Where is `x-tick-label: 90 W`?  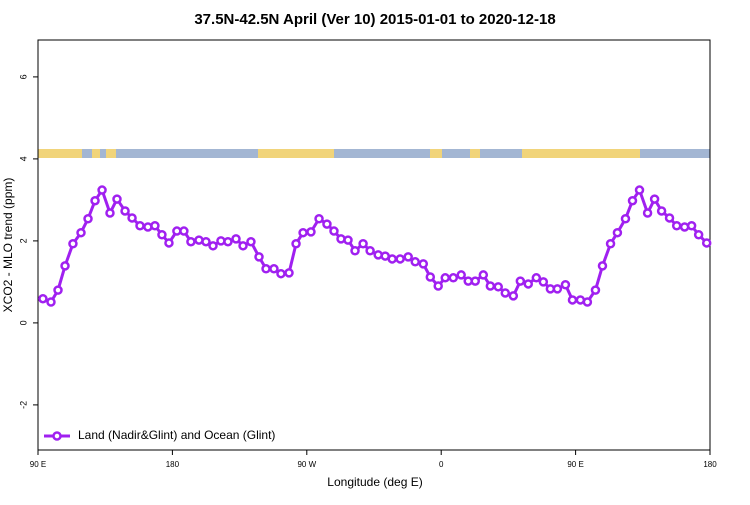
x-tick-label: 90 W is located at coordinates (306, 464).